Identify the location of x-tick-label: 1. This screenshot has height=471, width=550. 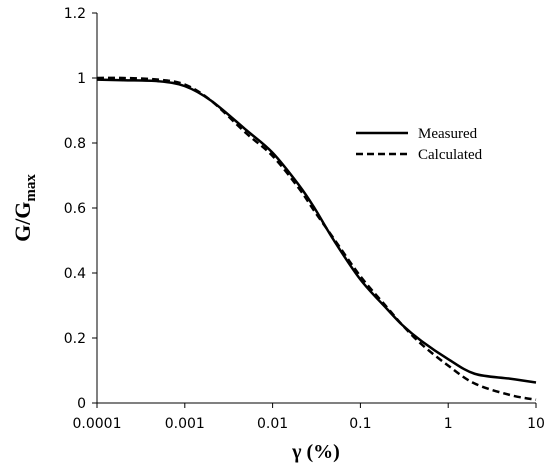
(448, 424).